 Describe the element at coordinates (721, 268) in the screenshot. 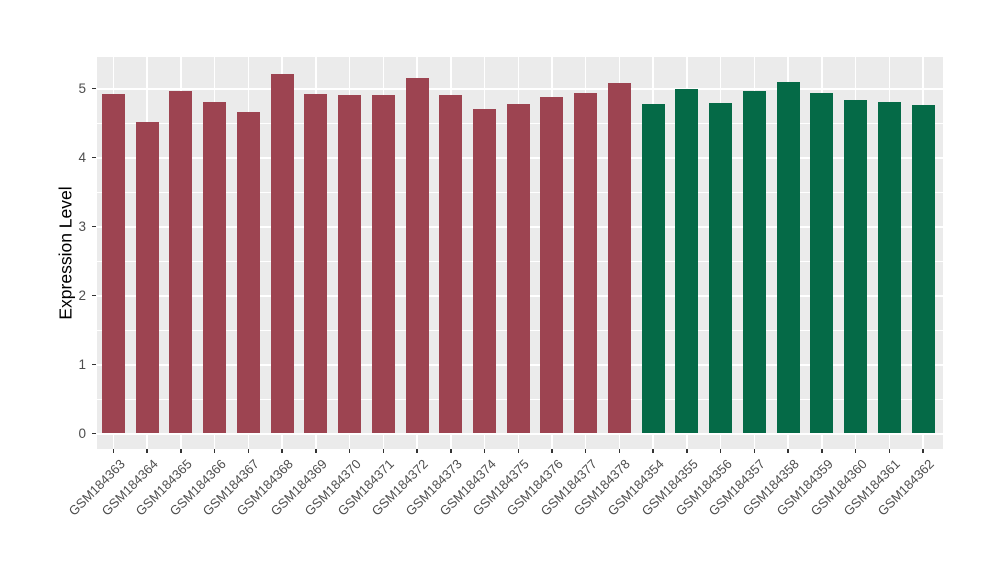

I see `bar-GSM184356` at that location.